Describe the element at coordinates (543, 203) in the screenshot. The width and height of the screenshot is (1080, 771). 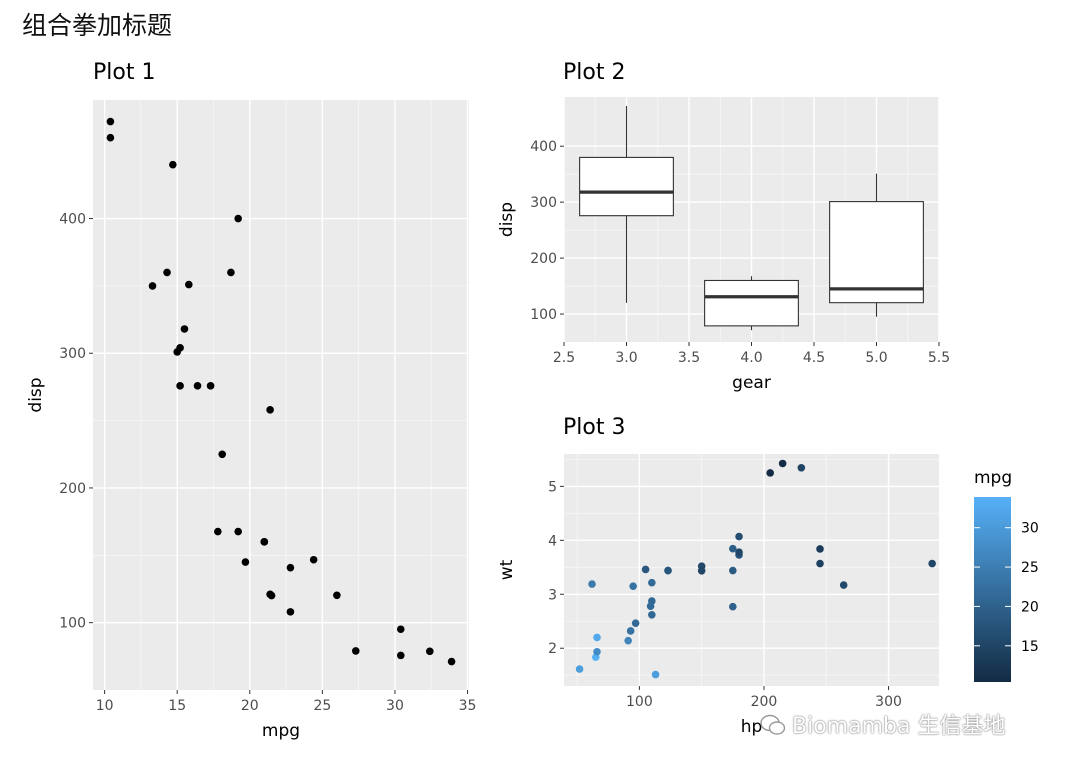
I see `plot2-y-tick-label: 300` at that location.